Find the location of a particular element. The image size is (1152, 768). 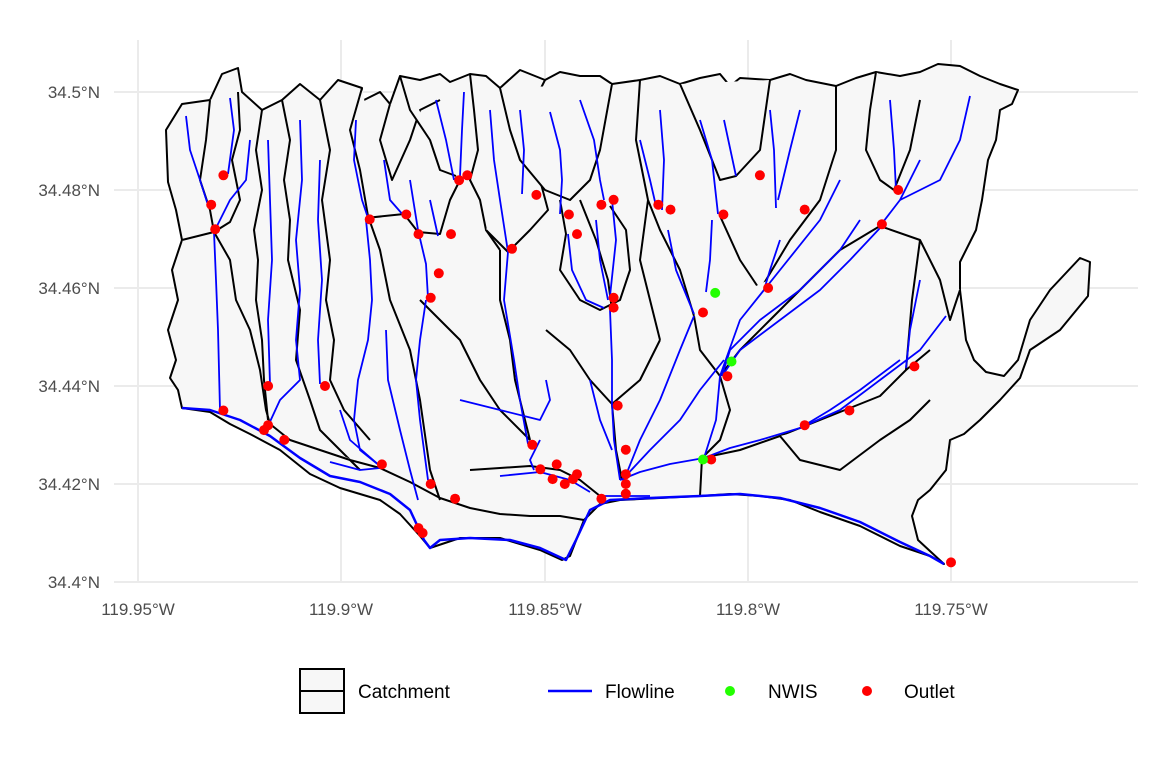

x-tick-label: 119.95°W is located at coordinates (138, 609).